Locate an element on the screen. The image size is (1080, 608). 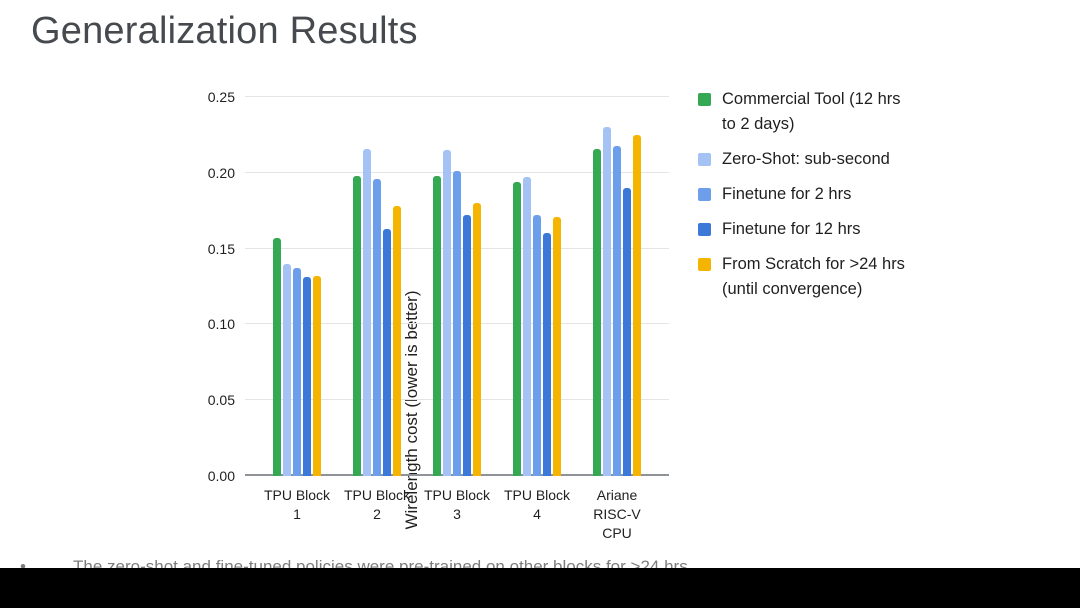
page-title: Generalization Results is located at coordinates (224, 31).